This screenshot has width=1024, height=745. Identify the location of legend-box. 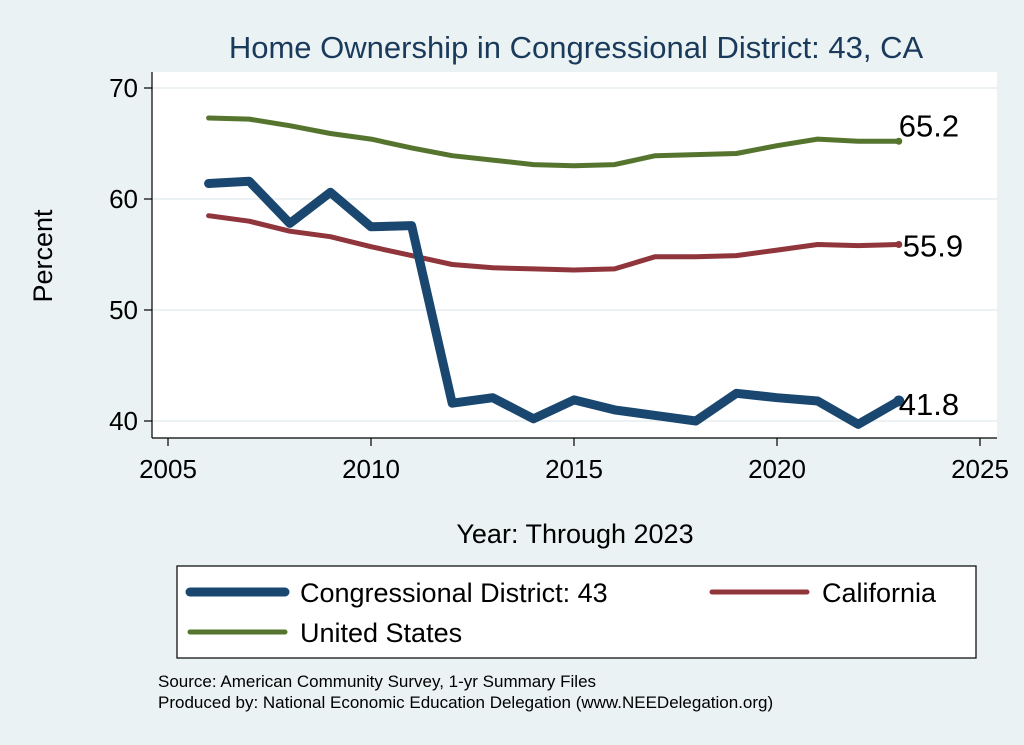
(576, 612).